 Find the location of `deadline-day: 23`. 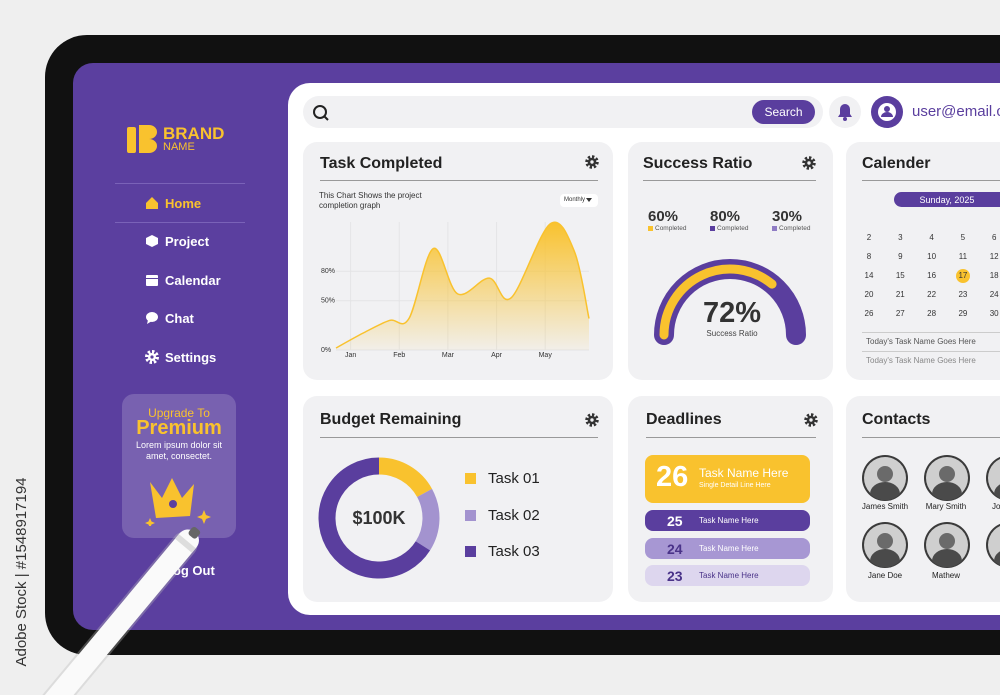

deadline-day: 23 is located at coordinates (675, 576).